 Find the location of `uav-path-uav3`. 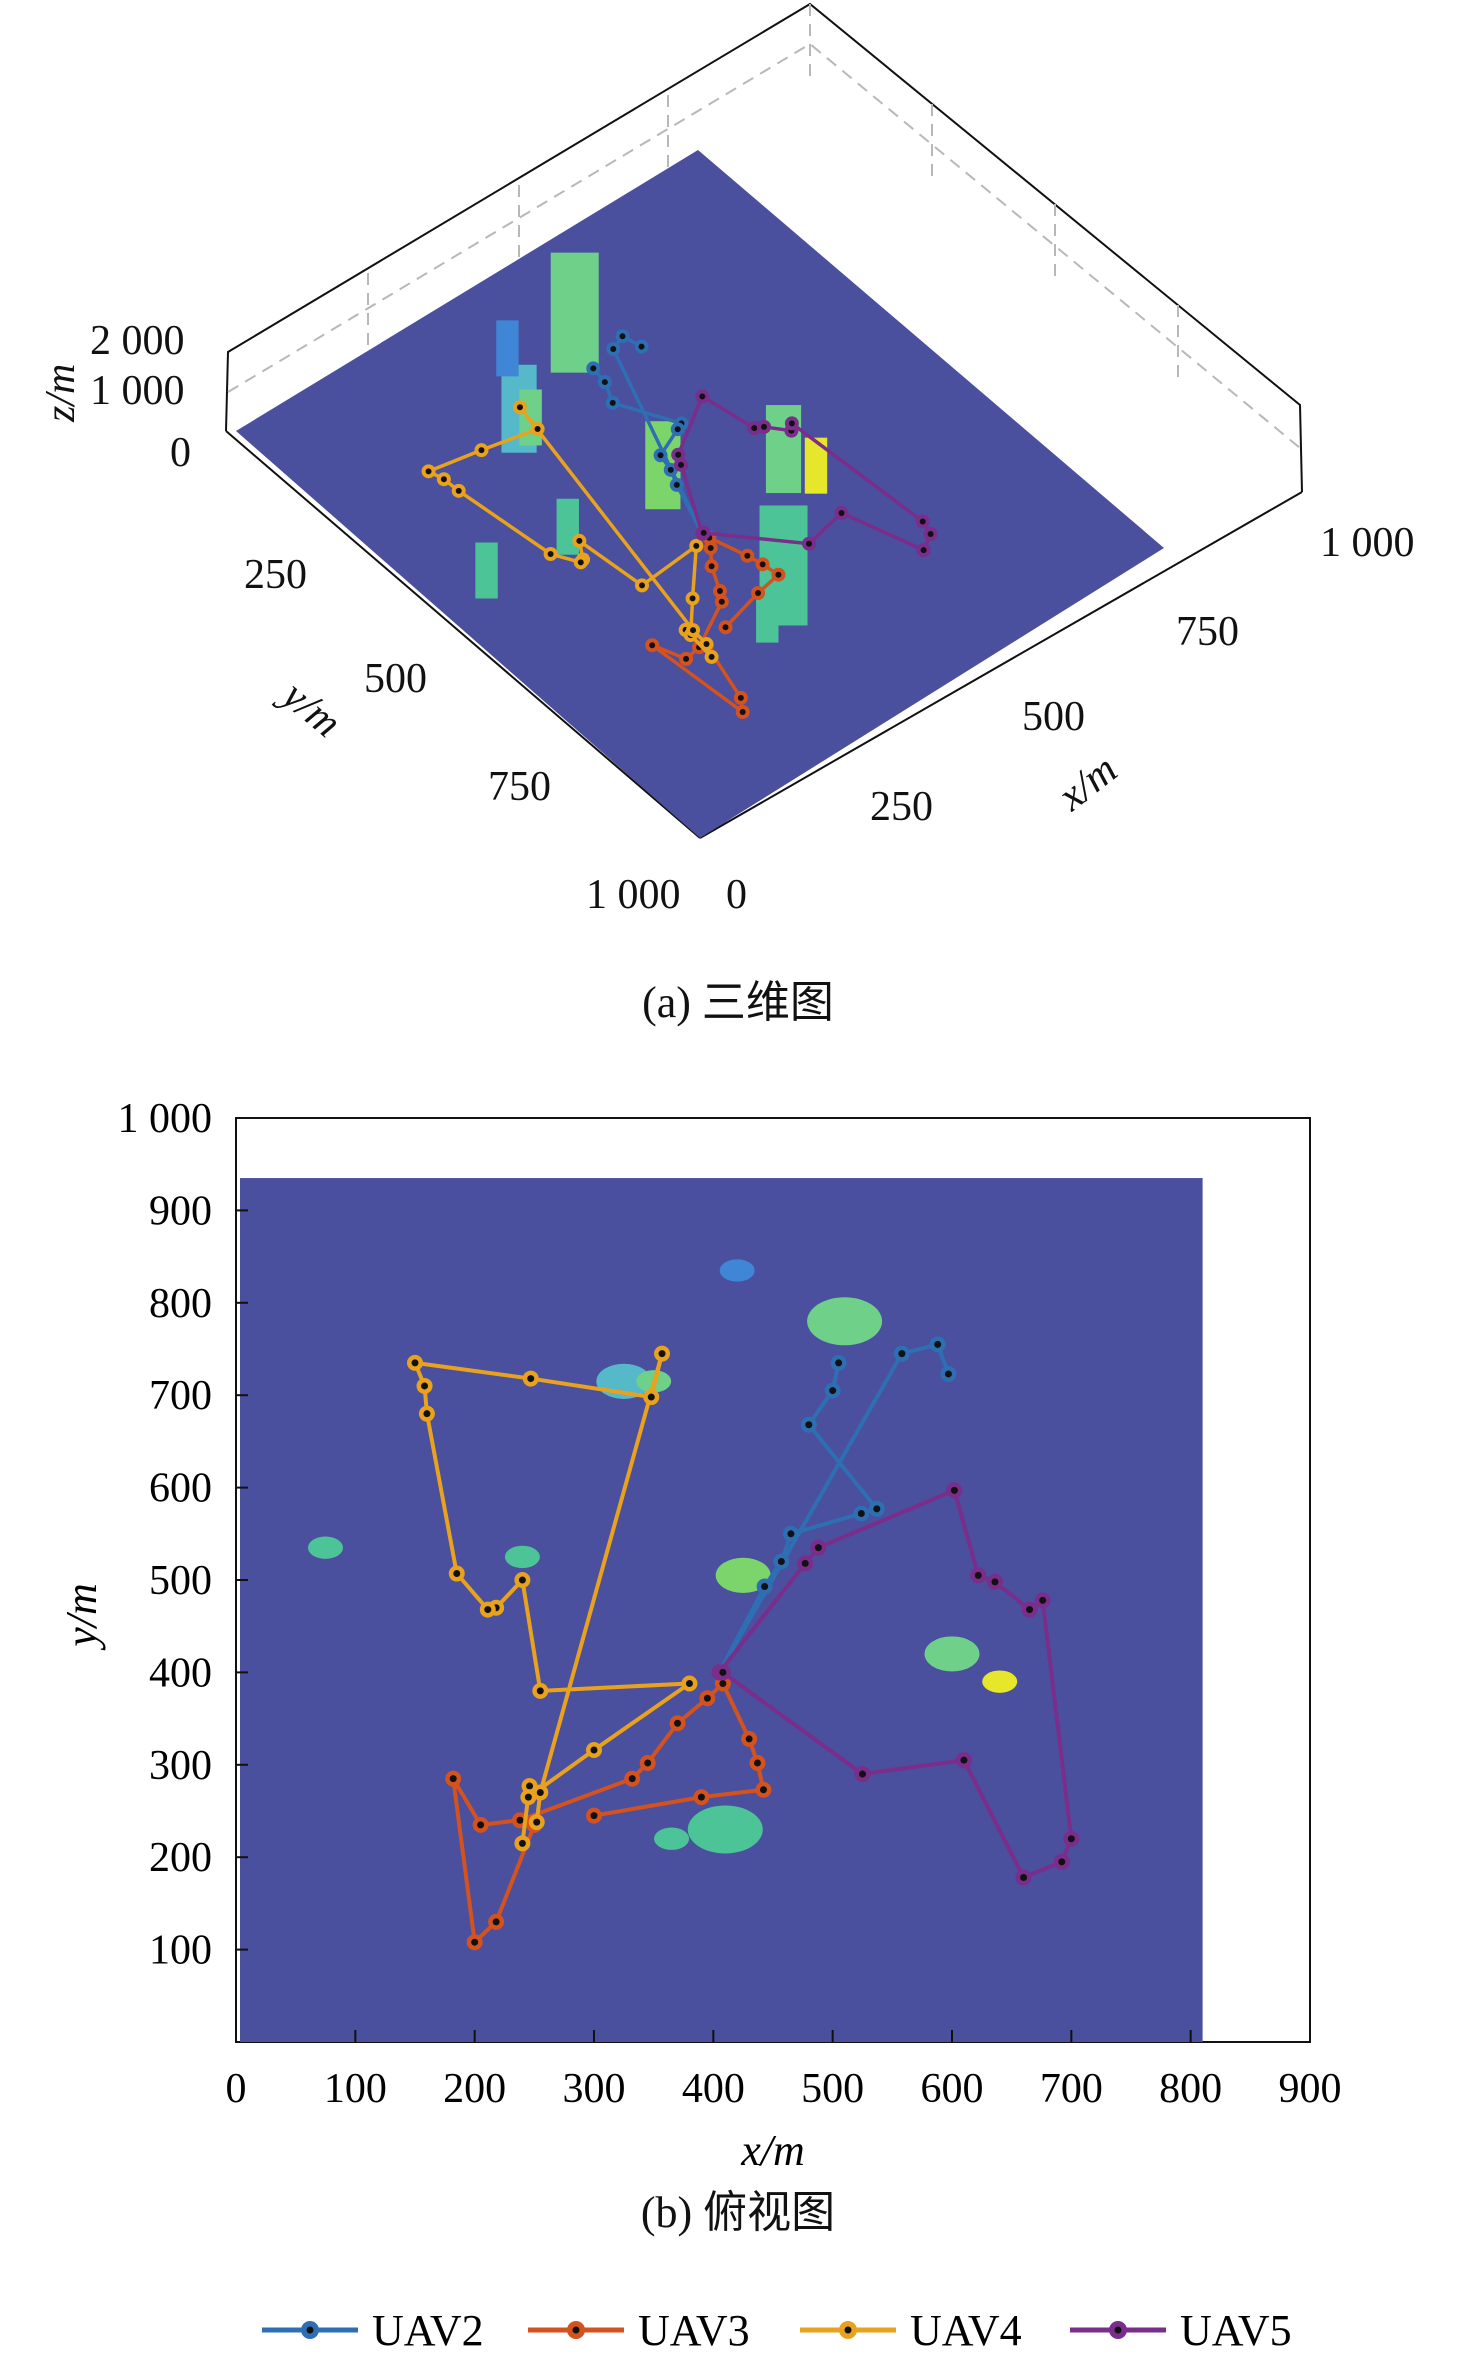

uav-path-uav3 is located at coordinates (608, 1813).